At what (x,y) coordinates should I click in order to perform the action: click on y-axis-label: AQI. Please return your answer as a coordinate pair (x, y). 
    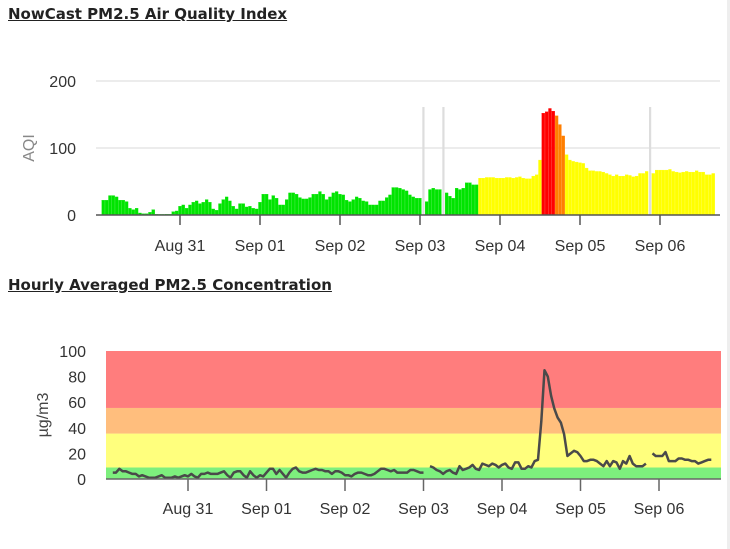
    Looking at the image, I should click on (29, 148).